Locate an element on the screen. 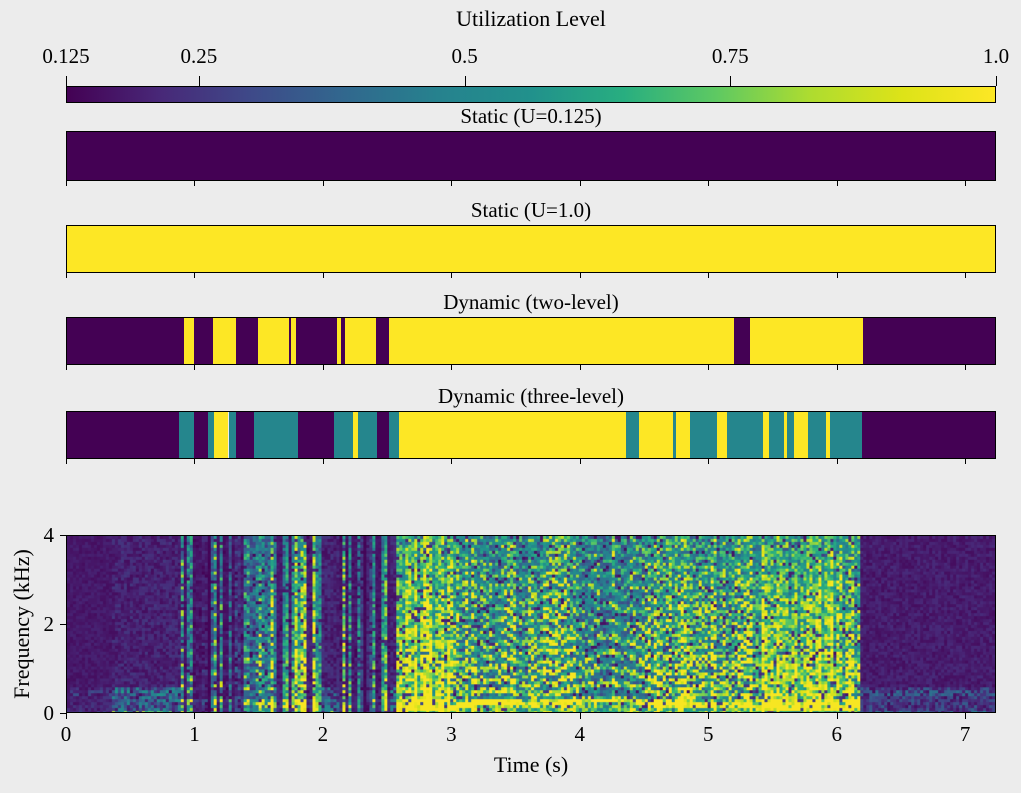 The width and height of the screenshot is (1021, 793). colorbar-tick-label: 1.0 is located at coordinates (996, 56).